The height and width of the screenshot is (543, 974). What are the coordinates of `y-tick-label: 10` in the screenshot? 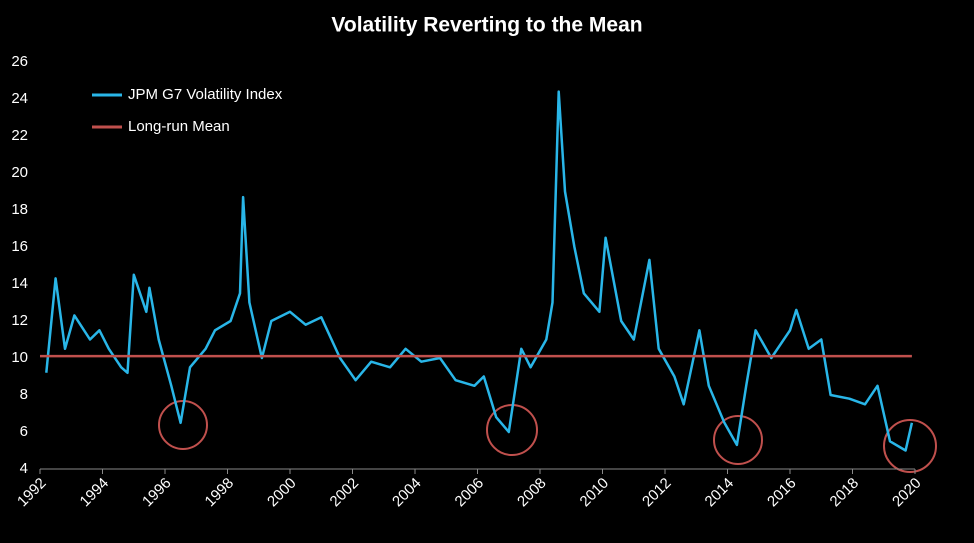 It's located at (19, 357).